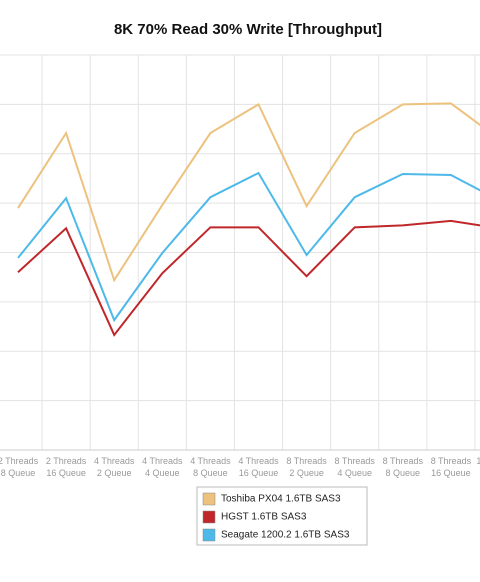 The image size is (480, 582). I want to click on x-tick-line: 16 Threads, so click(478, 461).